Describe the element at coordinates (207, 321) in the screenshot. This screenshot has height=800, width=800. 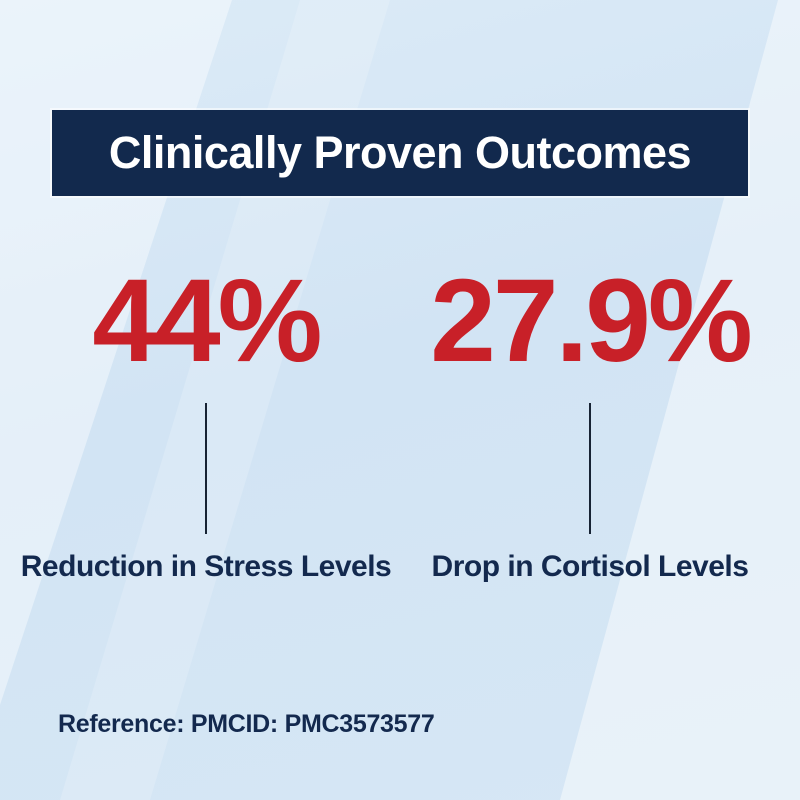
I see `stat-value-stress: 44%` at that location.